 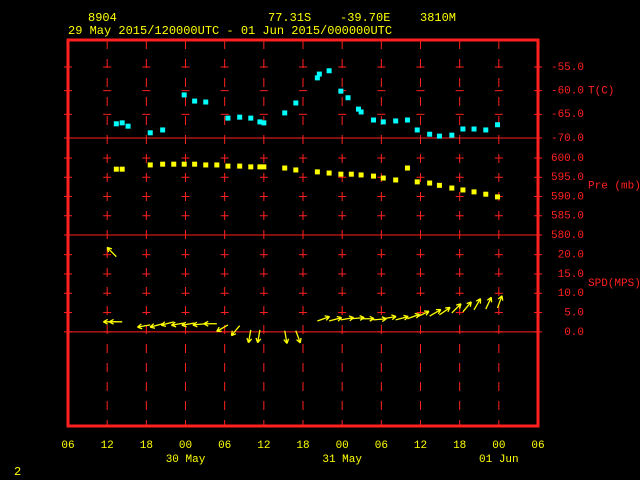 I want to click on y-tick-label: 15.0, so click(x=571, y=275).